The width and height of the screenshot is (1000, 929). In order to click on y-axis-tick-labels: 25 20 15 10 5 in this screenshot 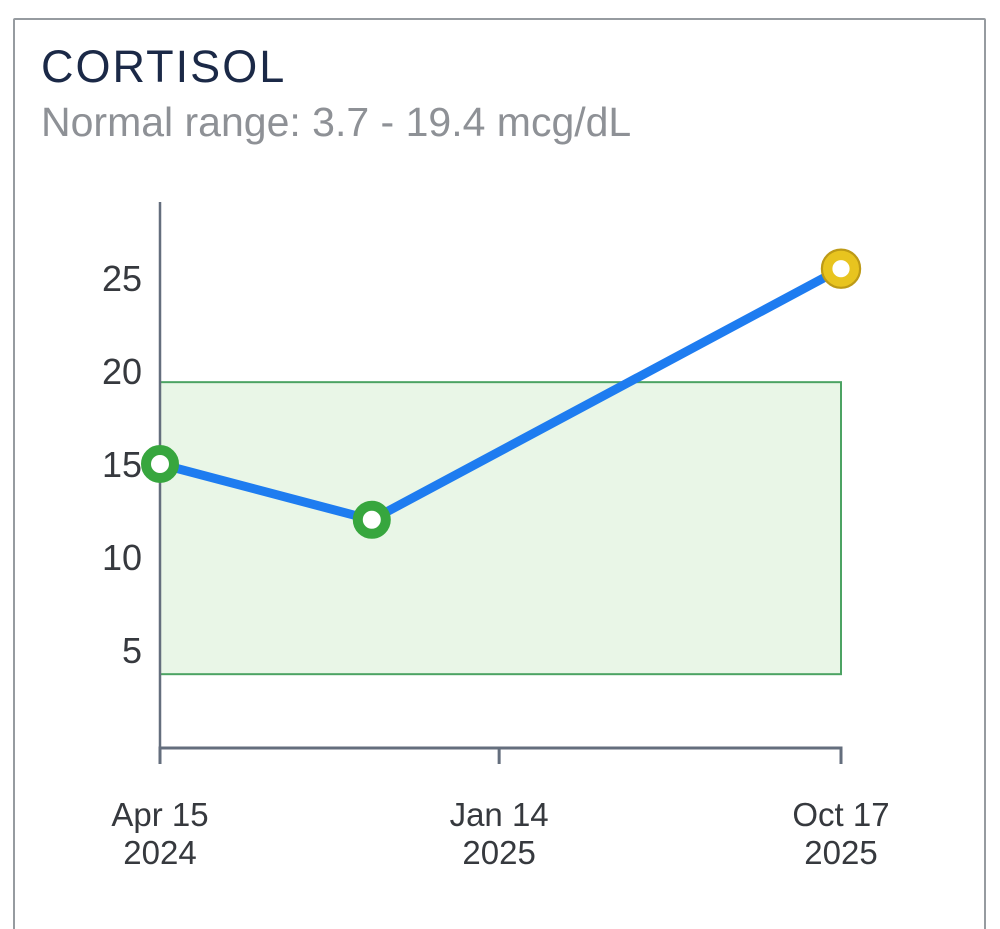, I will do `click(122, 464)`.